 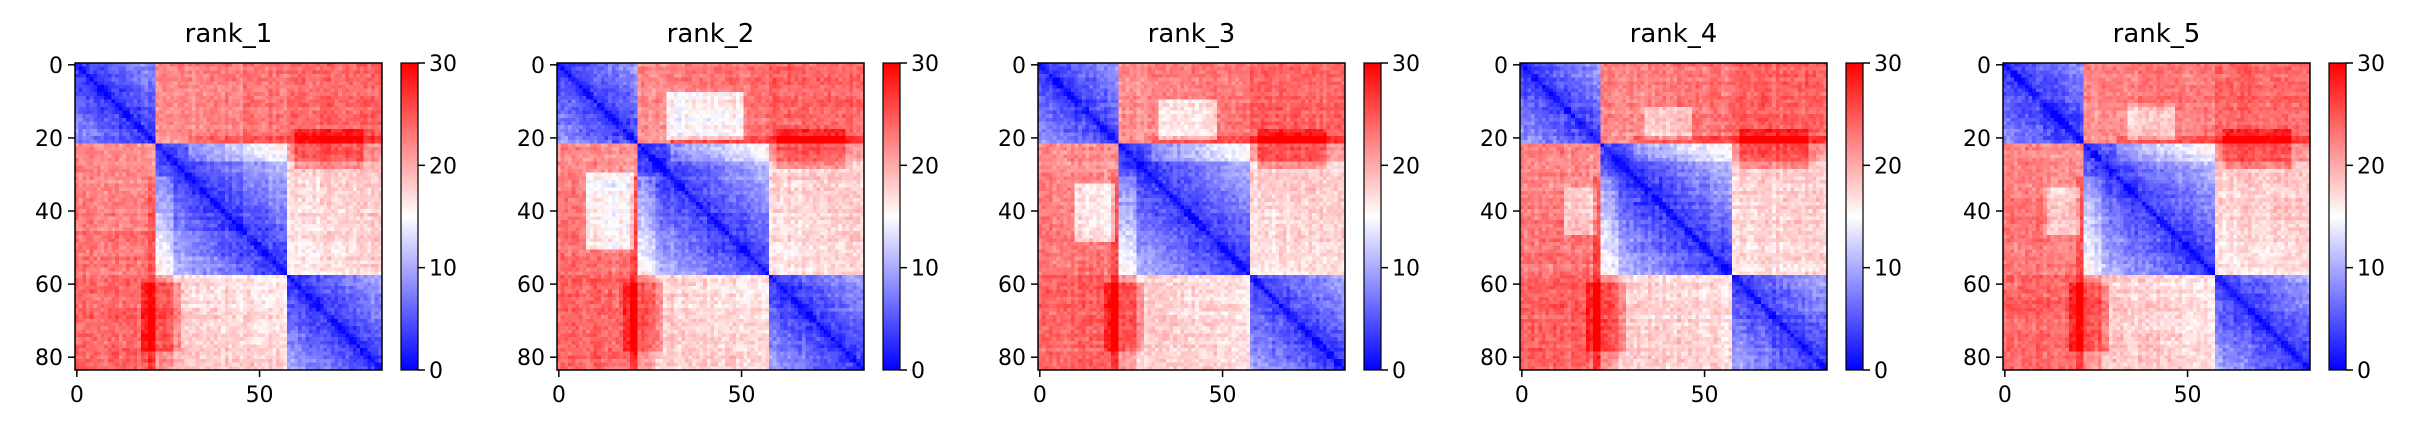 What do you see at coordinates (2157, 34) in the screenshot?
I see `panel-title: rank_5` at bounding box center [2157, 34].